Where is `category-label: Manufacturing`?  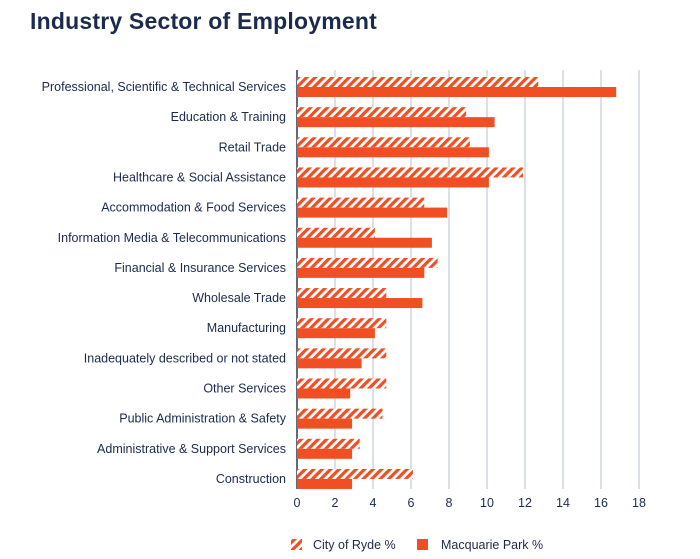
category-label: Manufacturing is located at coordinates (246, 328).